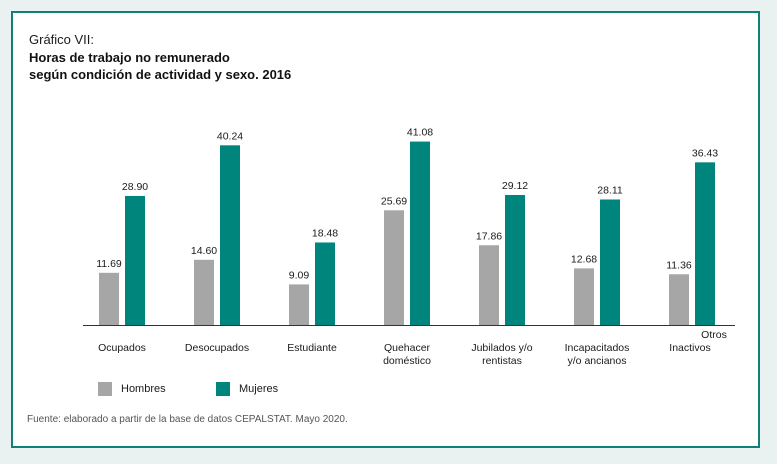  Describe the element at coordinates (109, 264) in the screenshot. I see `data-label-hombres-0: 11.69` at that location.